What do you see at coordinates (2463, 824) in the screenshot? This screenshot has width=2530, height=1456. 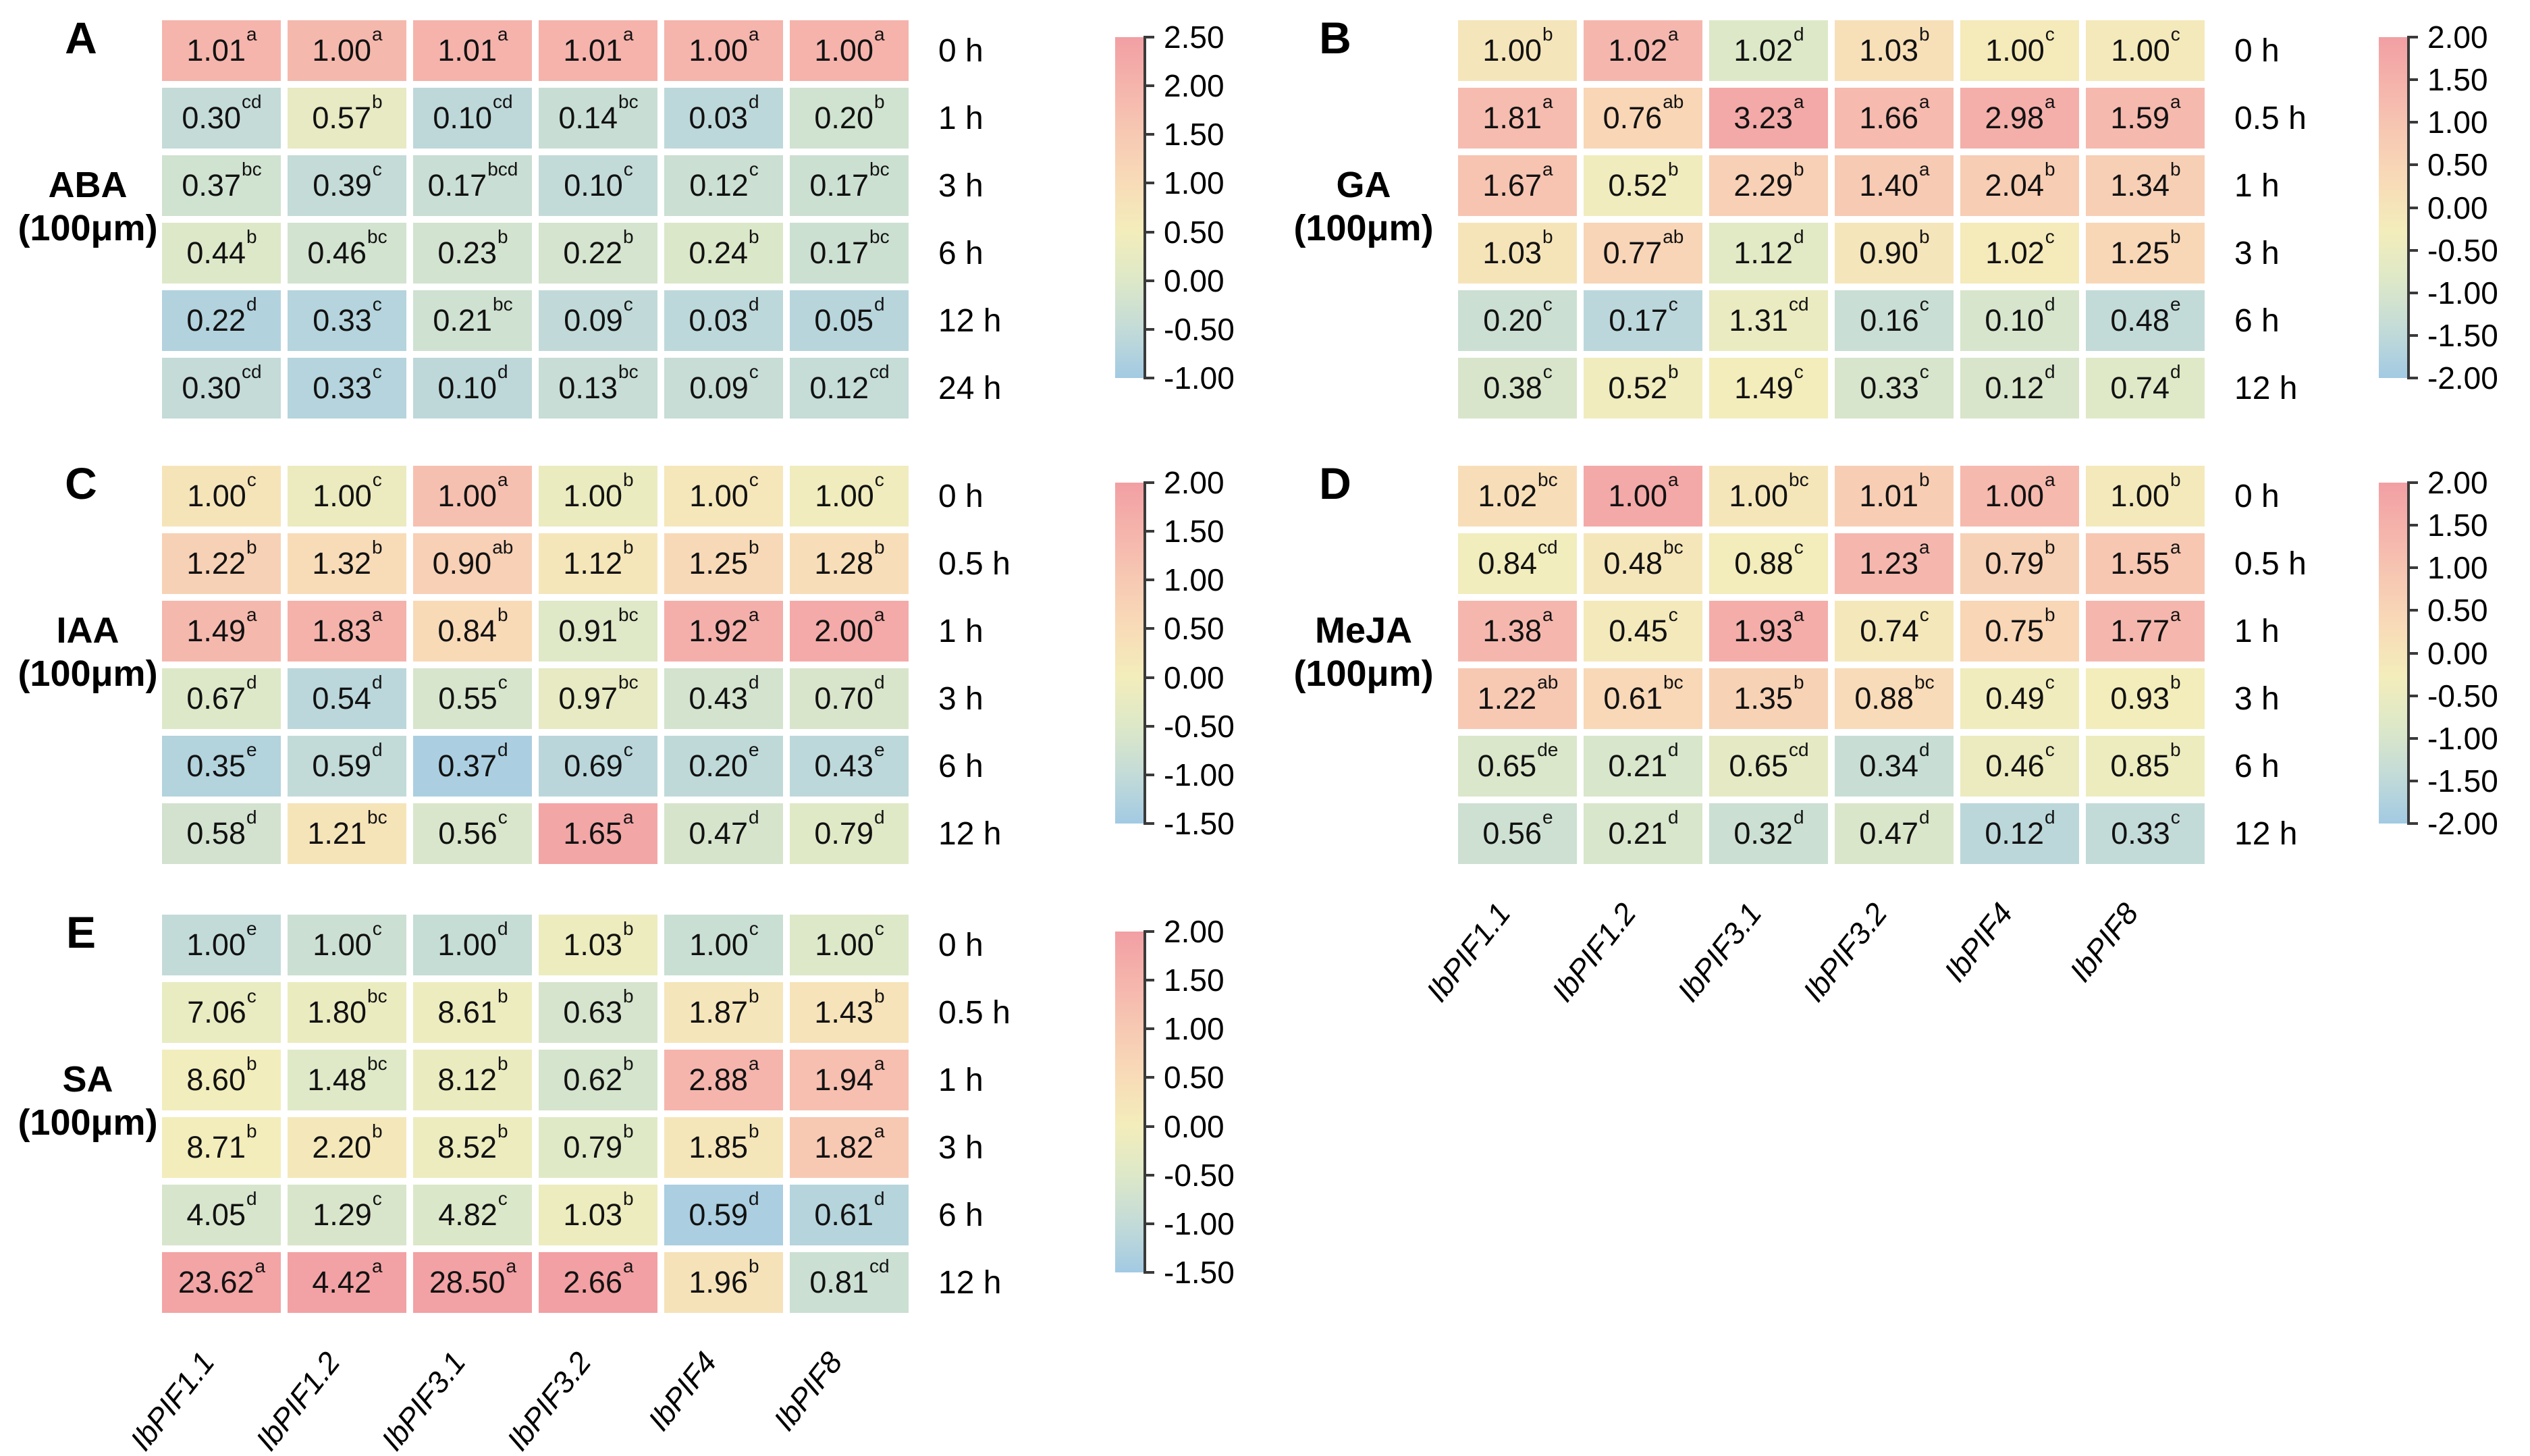 I see `colorbar-tick-label: -2.00` at bounding box center [2463, 824].